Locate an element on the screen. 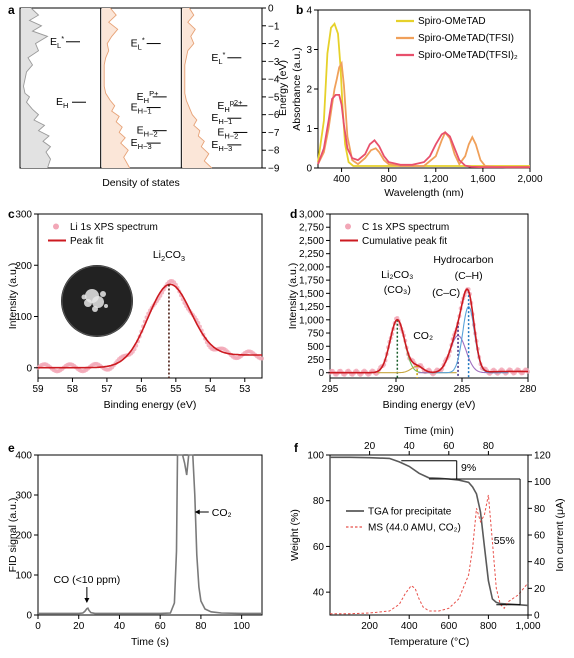 The image size is (574, 658). x-tick-label: 100 is located at coordinates (241, 626).